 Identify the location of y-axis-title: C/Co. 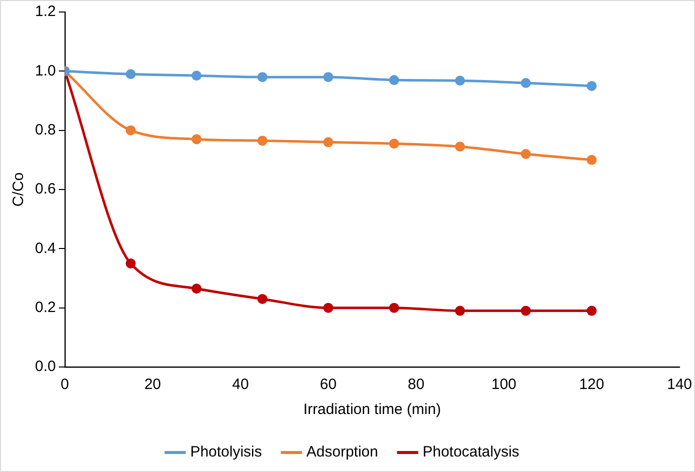
(19, 189).